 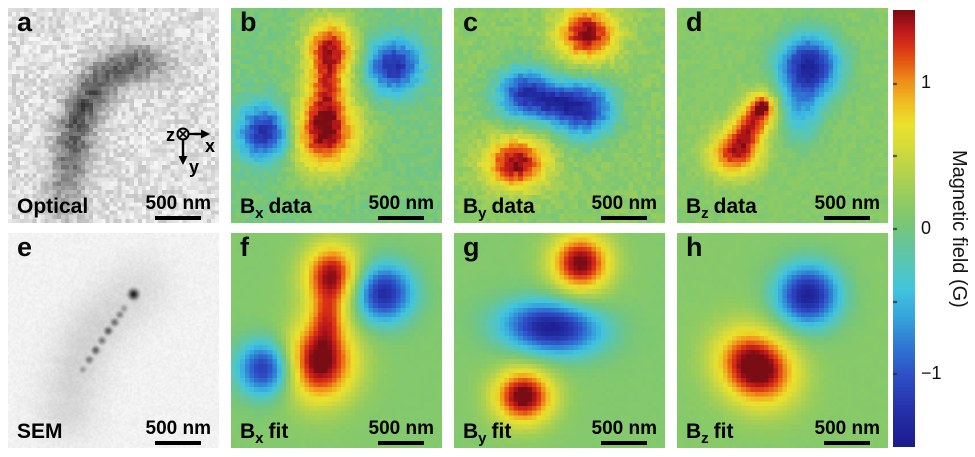 What do you see at coordinates (471, 22) in the screenshot?
I see `panel-letter: c` at bounding box center [471, 22].